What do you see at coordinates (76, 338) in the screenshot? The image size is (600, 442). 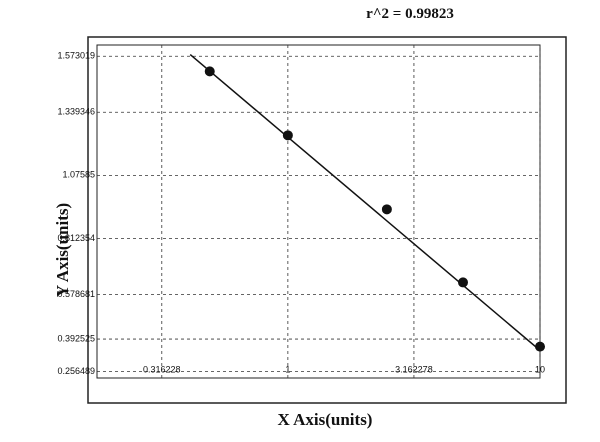 I see `y-tick-label: 0.392525` at bounding box center [76, 338].